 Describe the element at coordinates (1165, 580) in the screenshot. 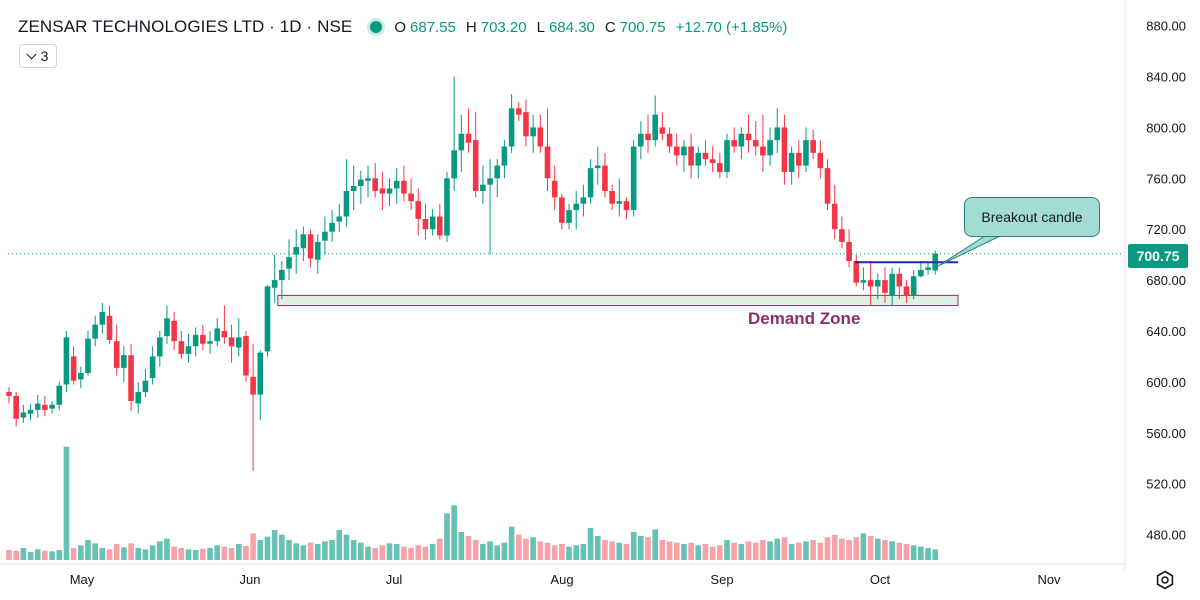

I see `gear-icon` at that location.